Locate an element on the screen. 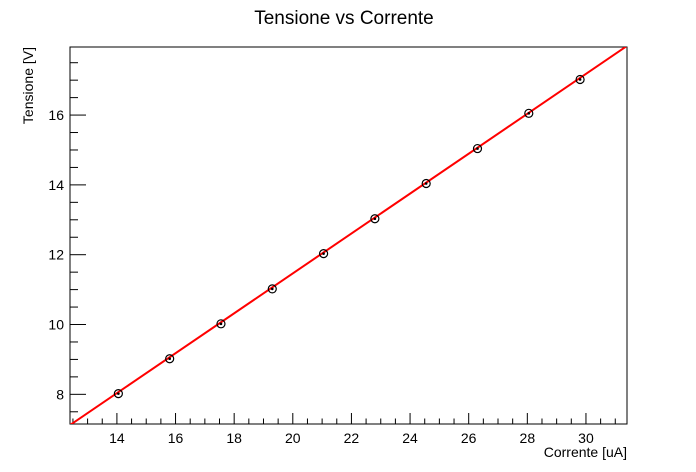 Image resolution: width=696 pixels, height=472 pixels. x-axis-tick-labels: 14 16 18 20 22 24 26 28 30 is located at coordinates (351, 438).